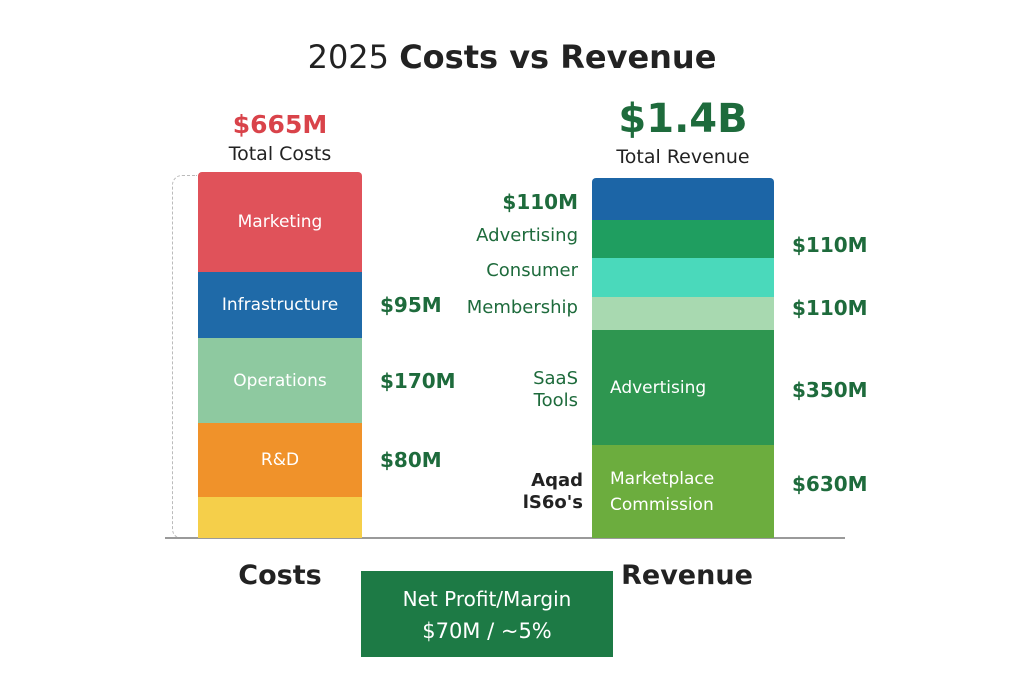  What do you see at coordinates (683, 157) in the screenshot?
I see `revenue-total-label: Total Revenue` at bounding box center [683, 157].